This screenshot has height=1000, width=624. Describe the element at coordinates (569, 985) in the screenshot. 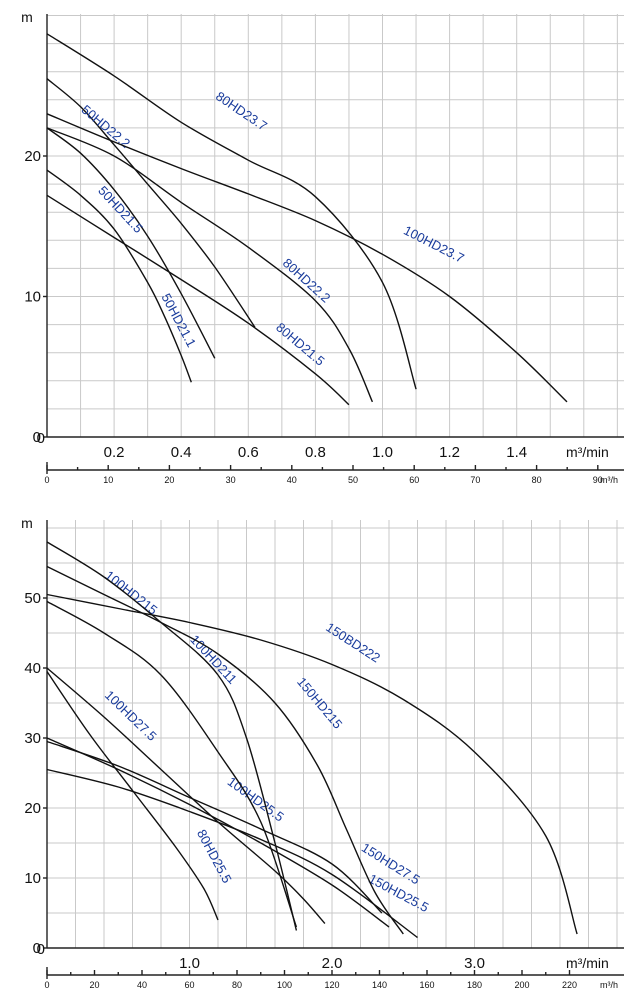

I see `x2-tick-label: 220` at that location.